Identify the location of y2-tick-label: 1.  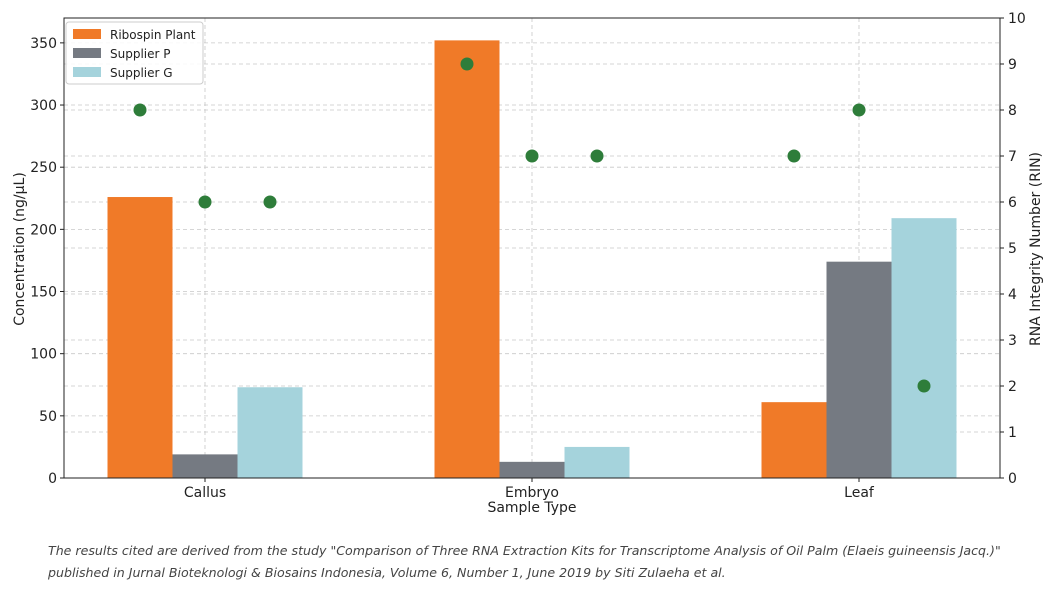
(1012, 433).